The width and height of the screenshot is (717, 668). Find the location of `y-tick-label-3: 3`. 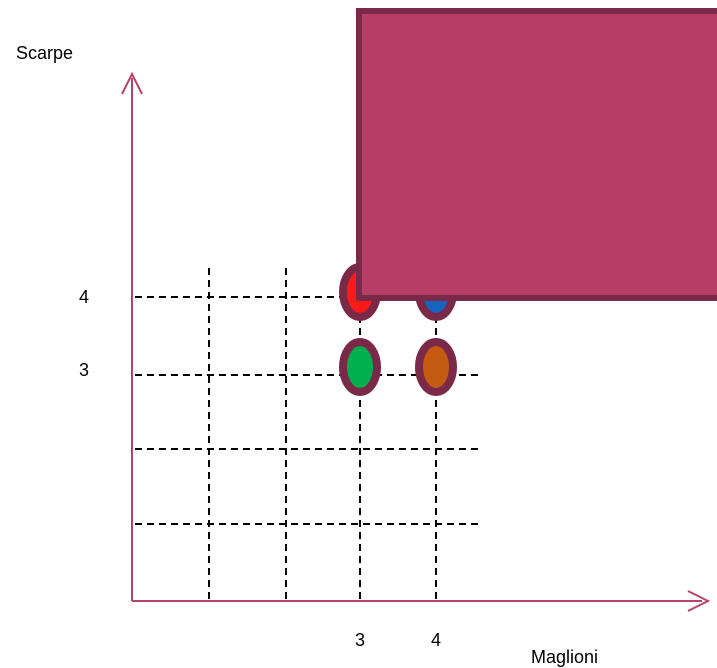

y-tick-label-3: 3 is located at coordinates (84, 370).